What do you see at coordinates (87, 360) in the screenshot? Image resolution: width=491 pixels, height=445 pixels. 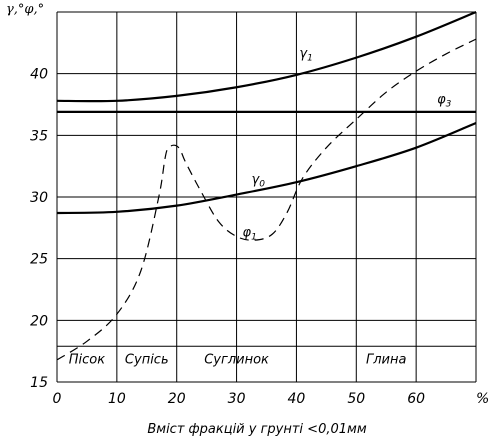 I see `soil-zone-label: Пісок` at bounding box center [87, 360].